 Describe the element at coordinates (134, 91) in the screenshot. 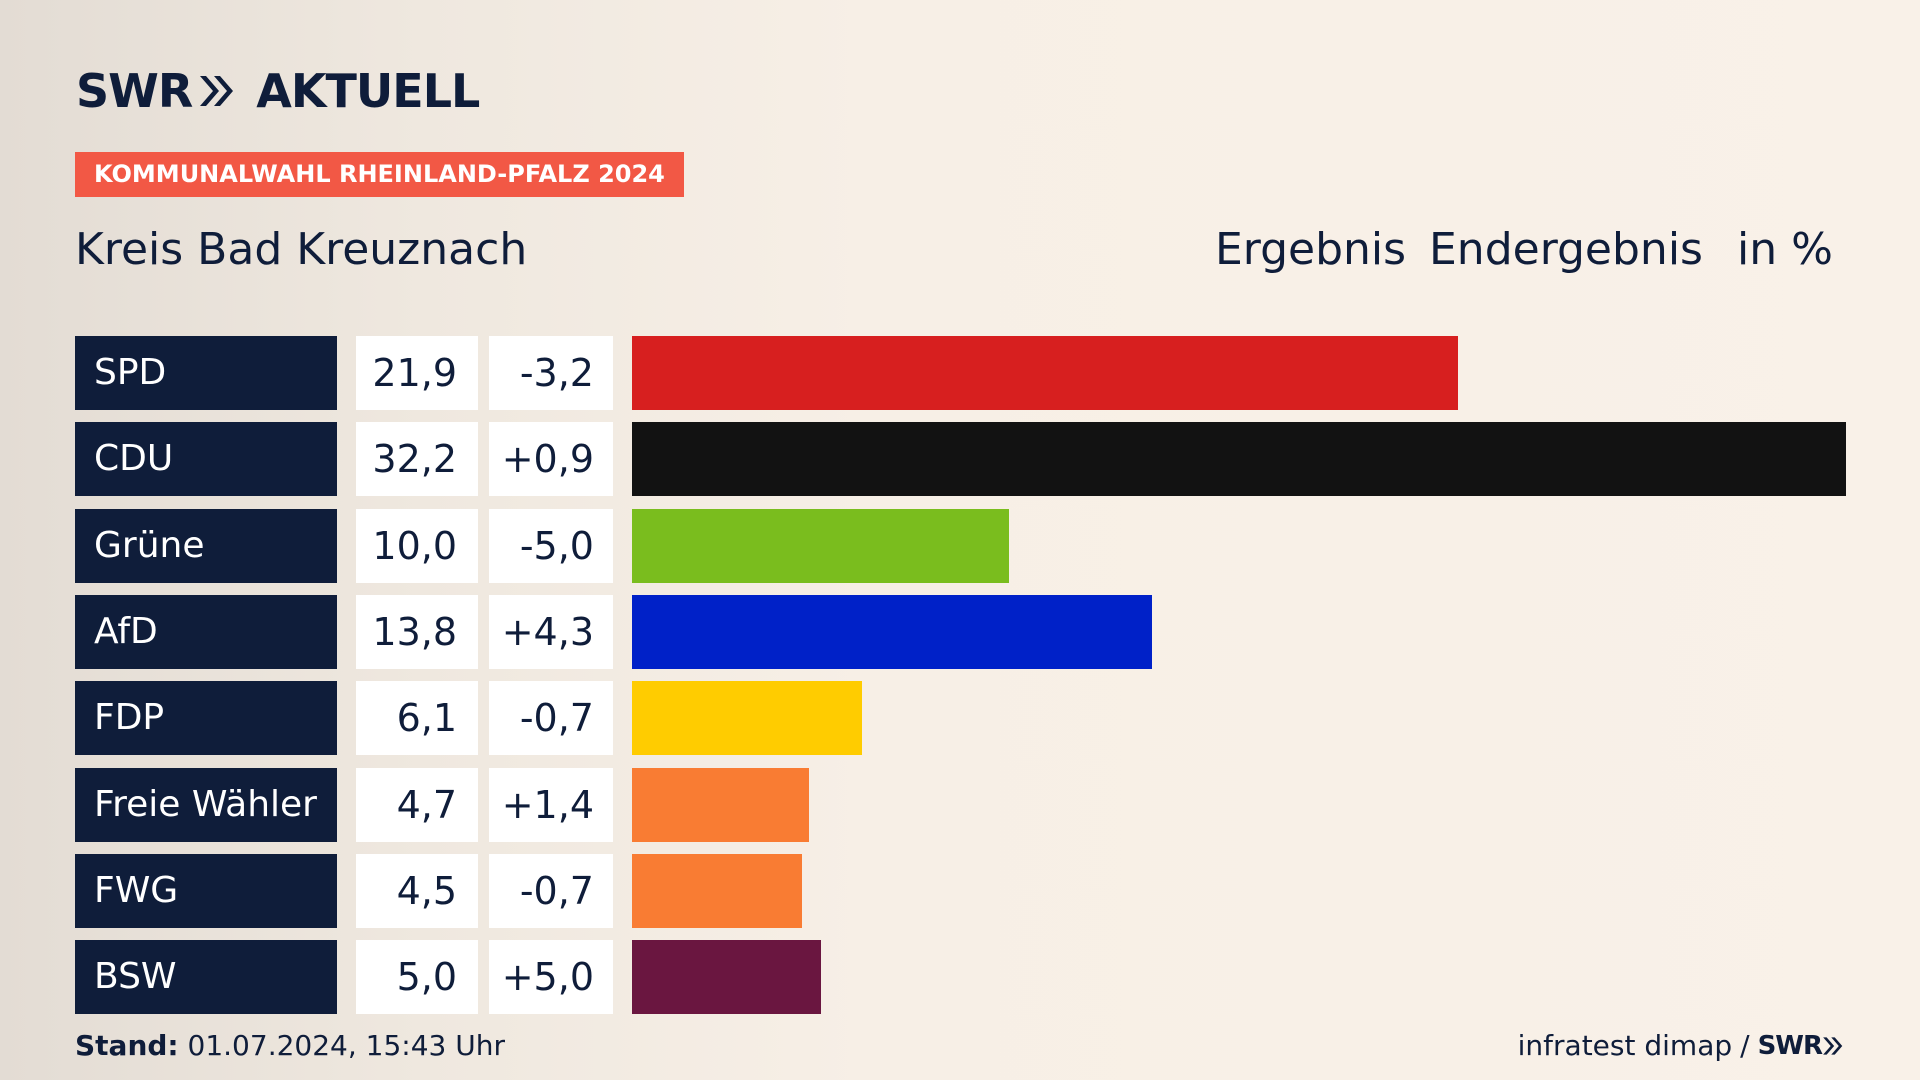

I see `logo-swr-text: SWR` at that location.